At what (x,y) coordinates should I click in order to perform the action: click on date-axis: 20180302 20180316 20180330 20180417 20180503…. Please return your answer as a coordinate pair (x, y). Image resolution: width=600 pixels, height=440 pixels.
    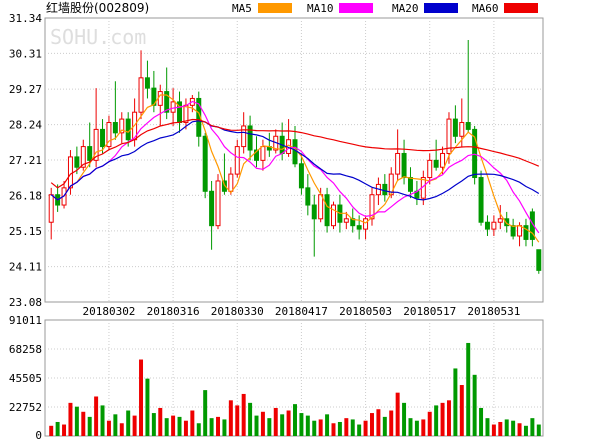
    Looking at the image, I should click on (301, 311).